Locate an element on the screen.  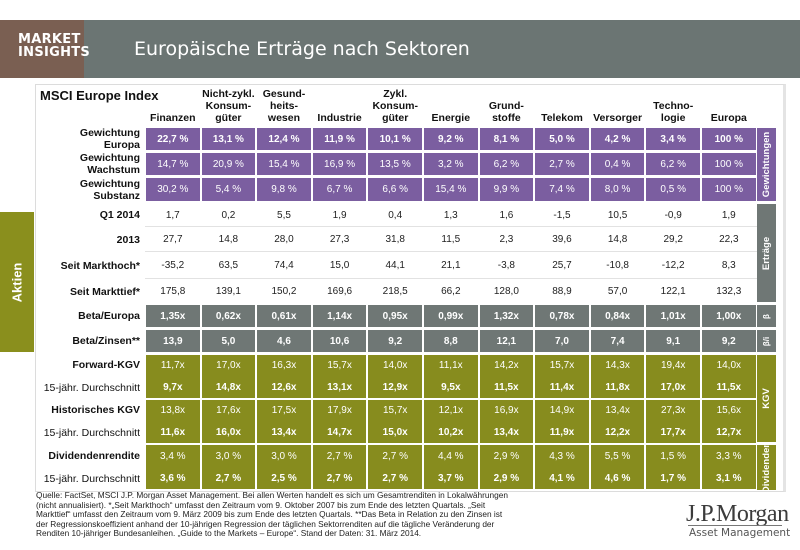
table-cell: -12,2 is located at coordinates (673, 265).